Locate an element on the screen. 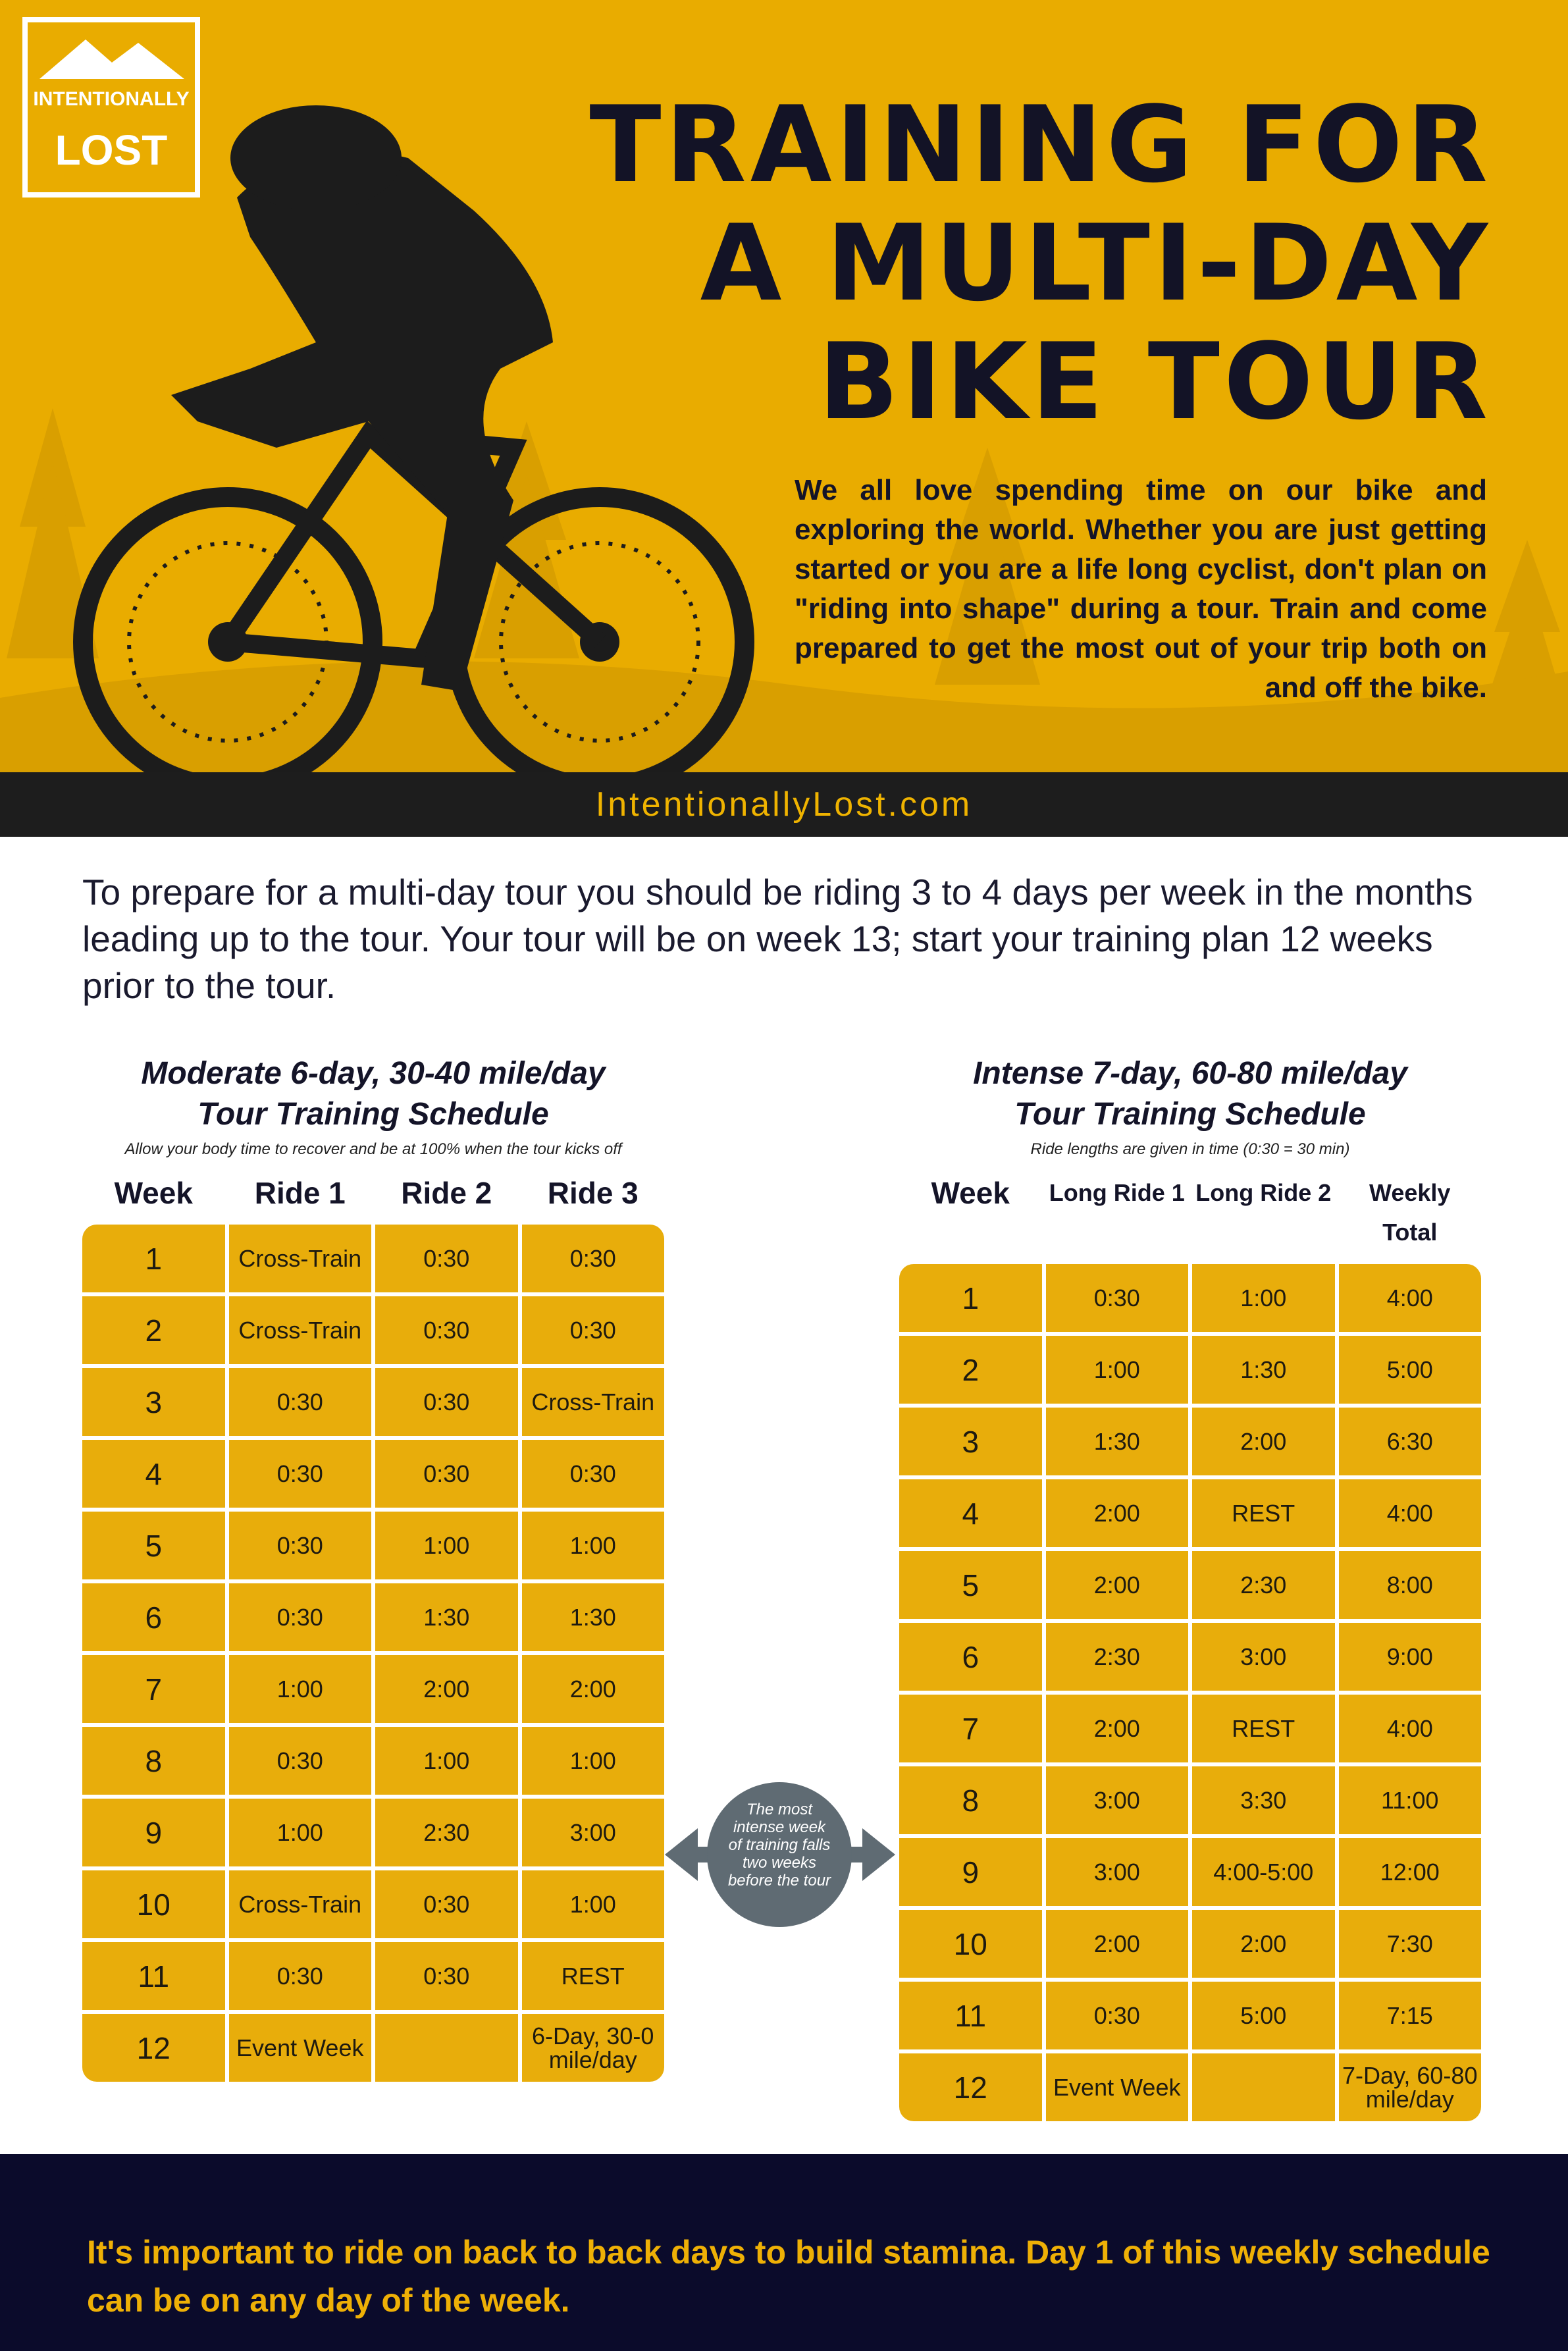 The height and width of the screenshot is (2351, 1568). cyclist is located at coordinates (414, 438).